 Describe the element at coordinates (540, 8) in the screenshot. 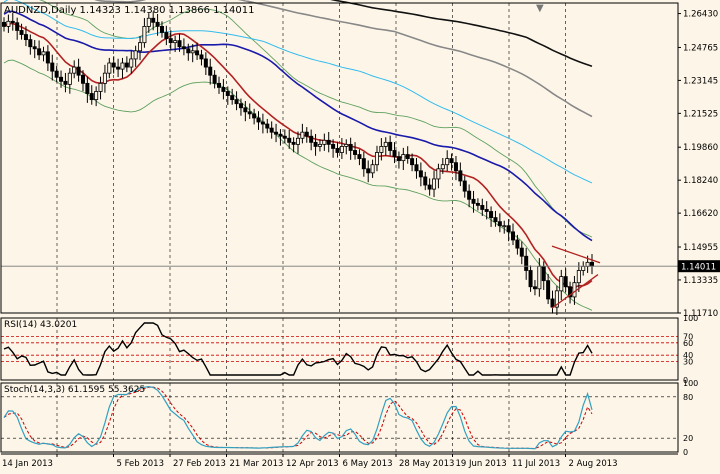

I see `sell-triangle-icon: ▼` at that location.